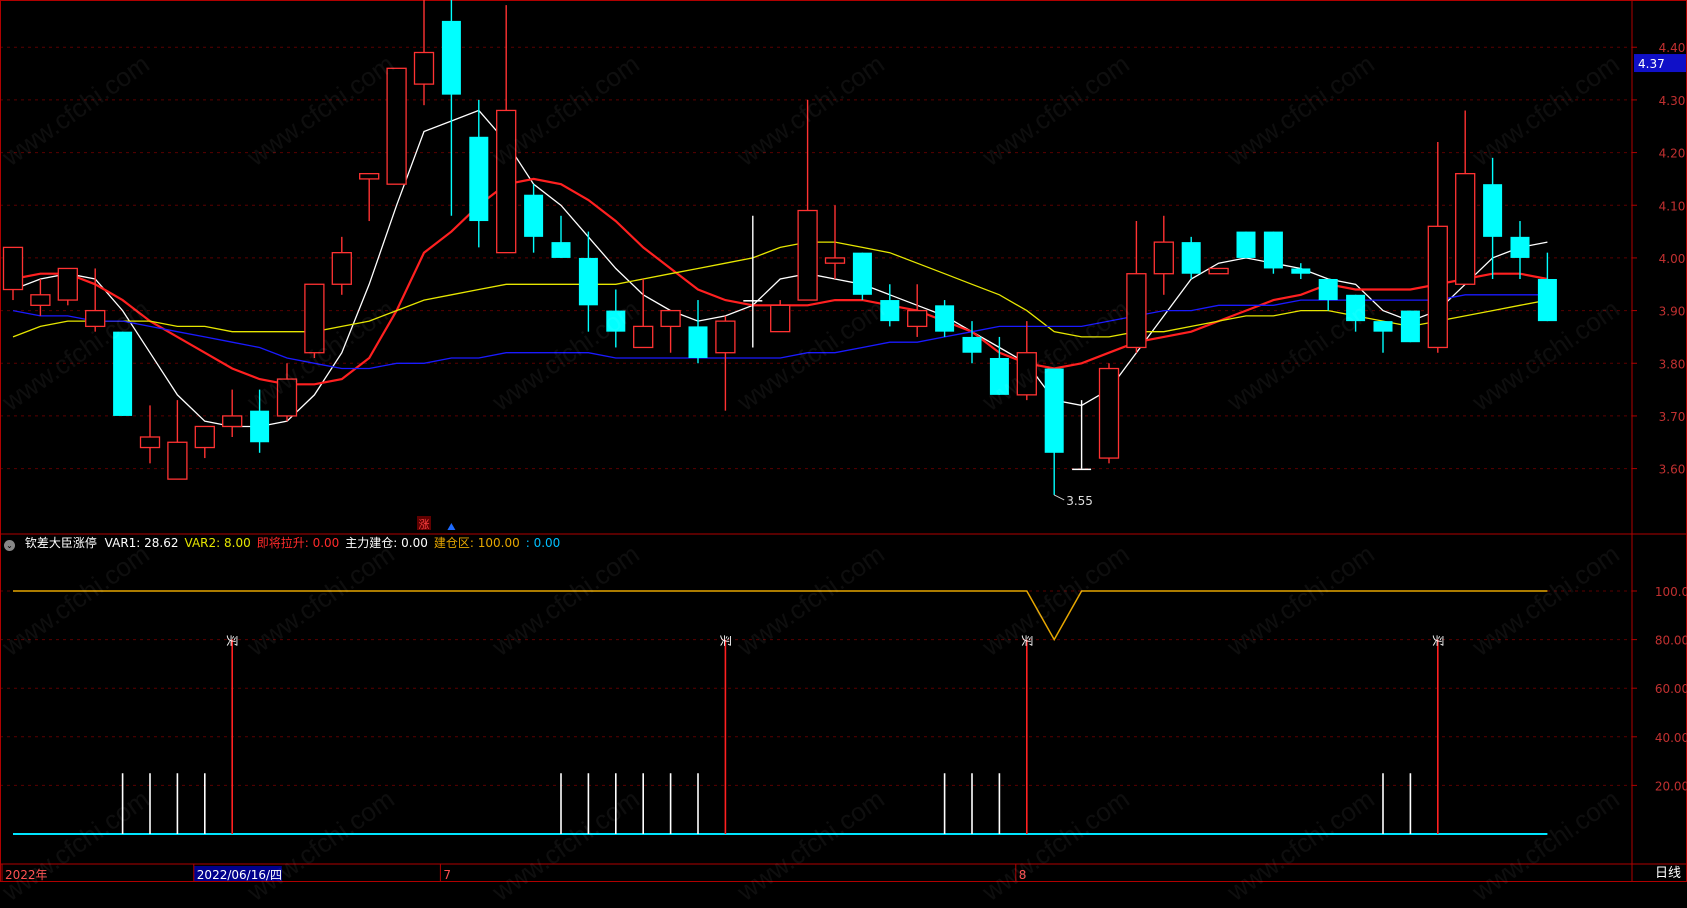  What do you see at coordinates (1079, 501) in the screenshot?
I see `low-price-label: 3.55` at bounding box center [1079, 501].